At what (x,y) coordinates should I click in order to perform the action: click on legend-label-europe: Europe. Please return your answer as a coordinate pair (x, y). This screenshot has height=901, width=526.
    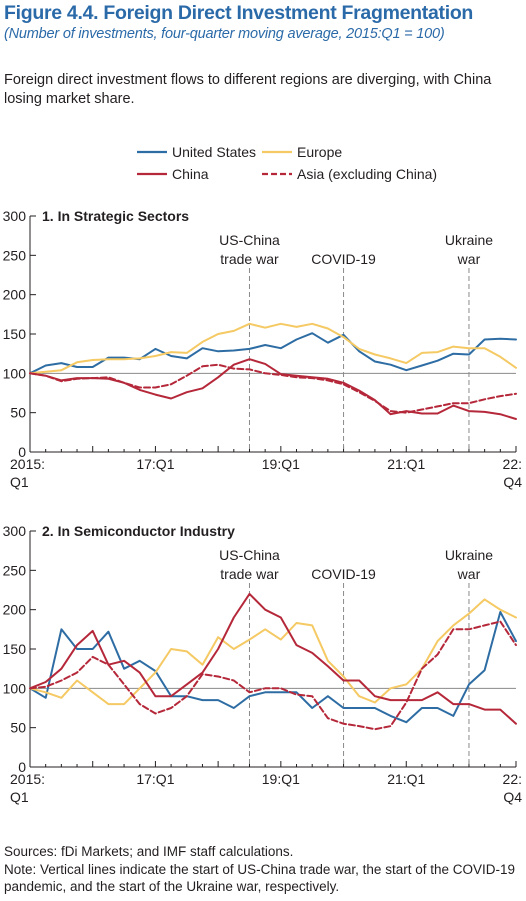
    Looking at the image, I should click on (319, 152).